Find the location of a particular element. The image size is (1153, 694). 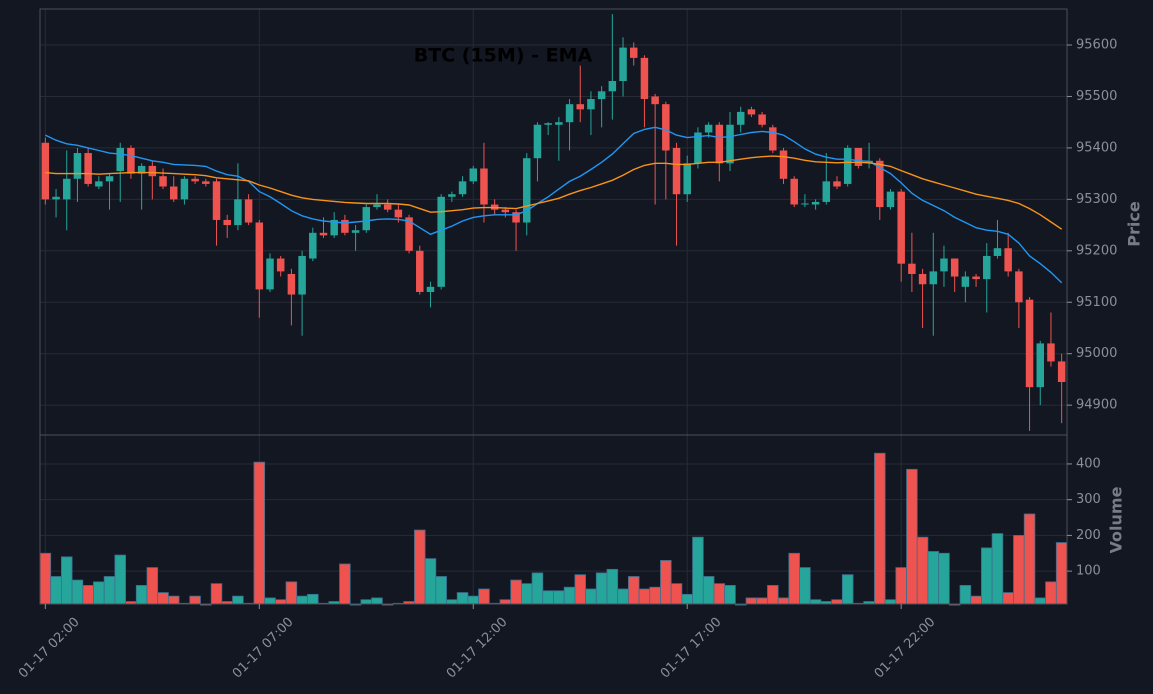

y-axis-label: Price is located at coordinates (1134, 224).